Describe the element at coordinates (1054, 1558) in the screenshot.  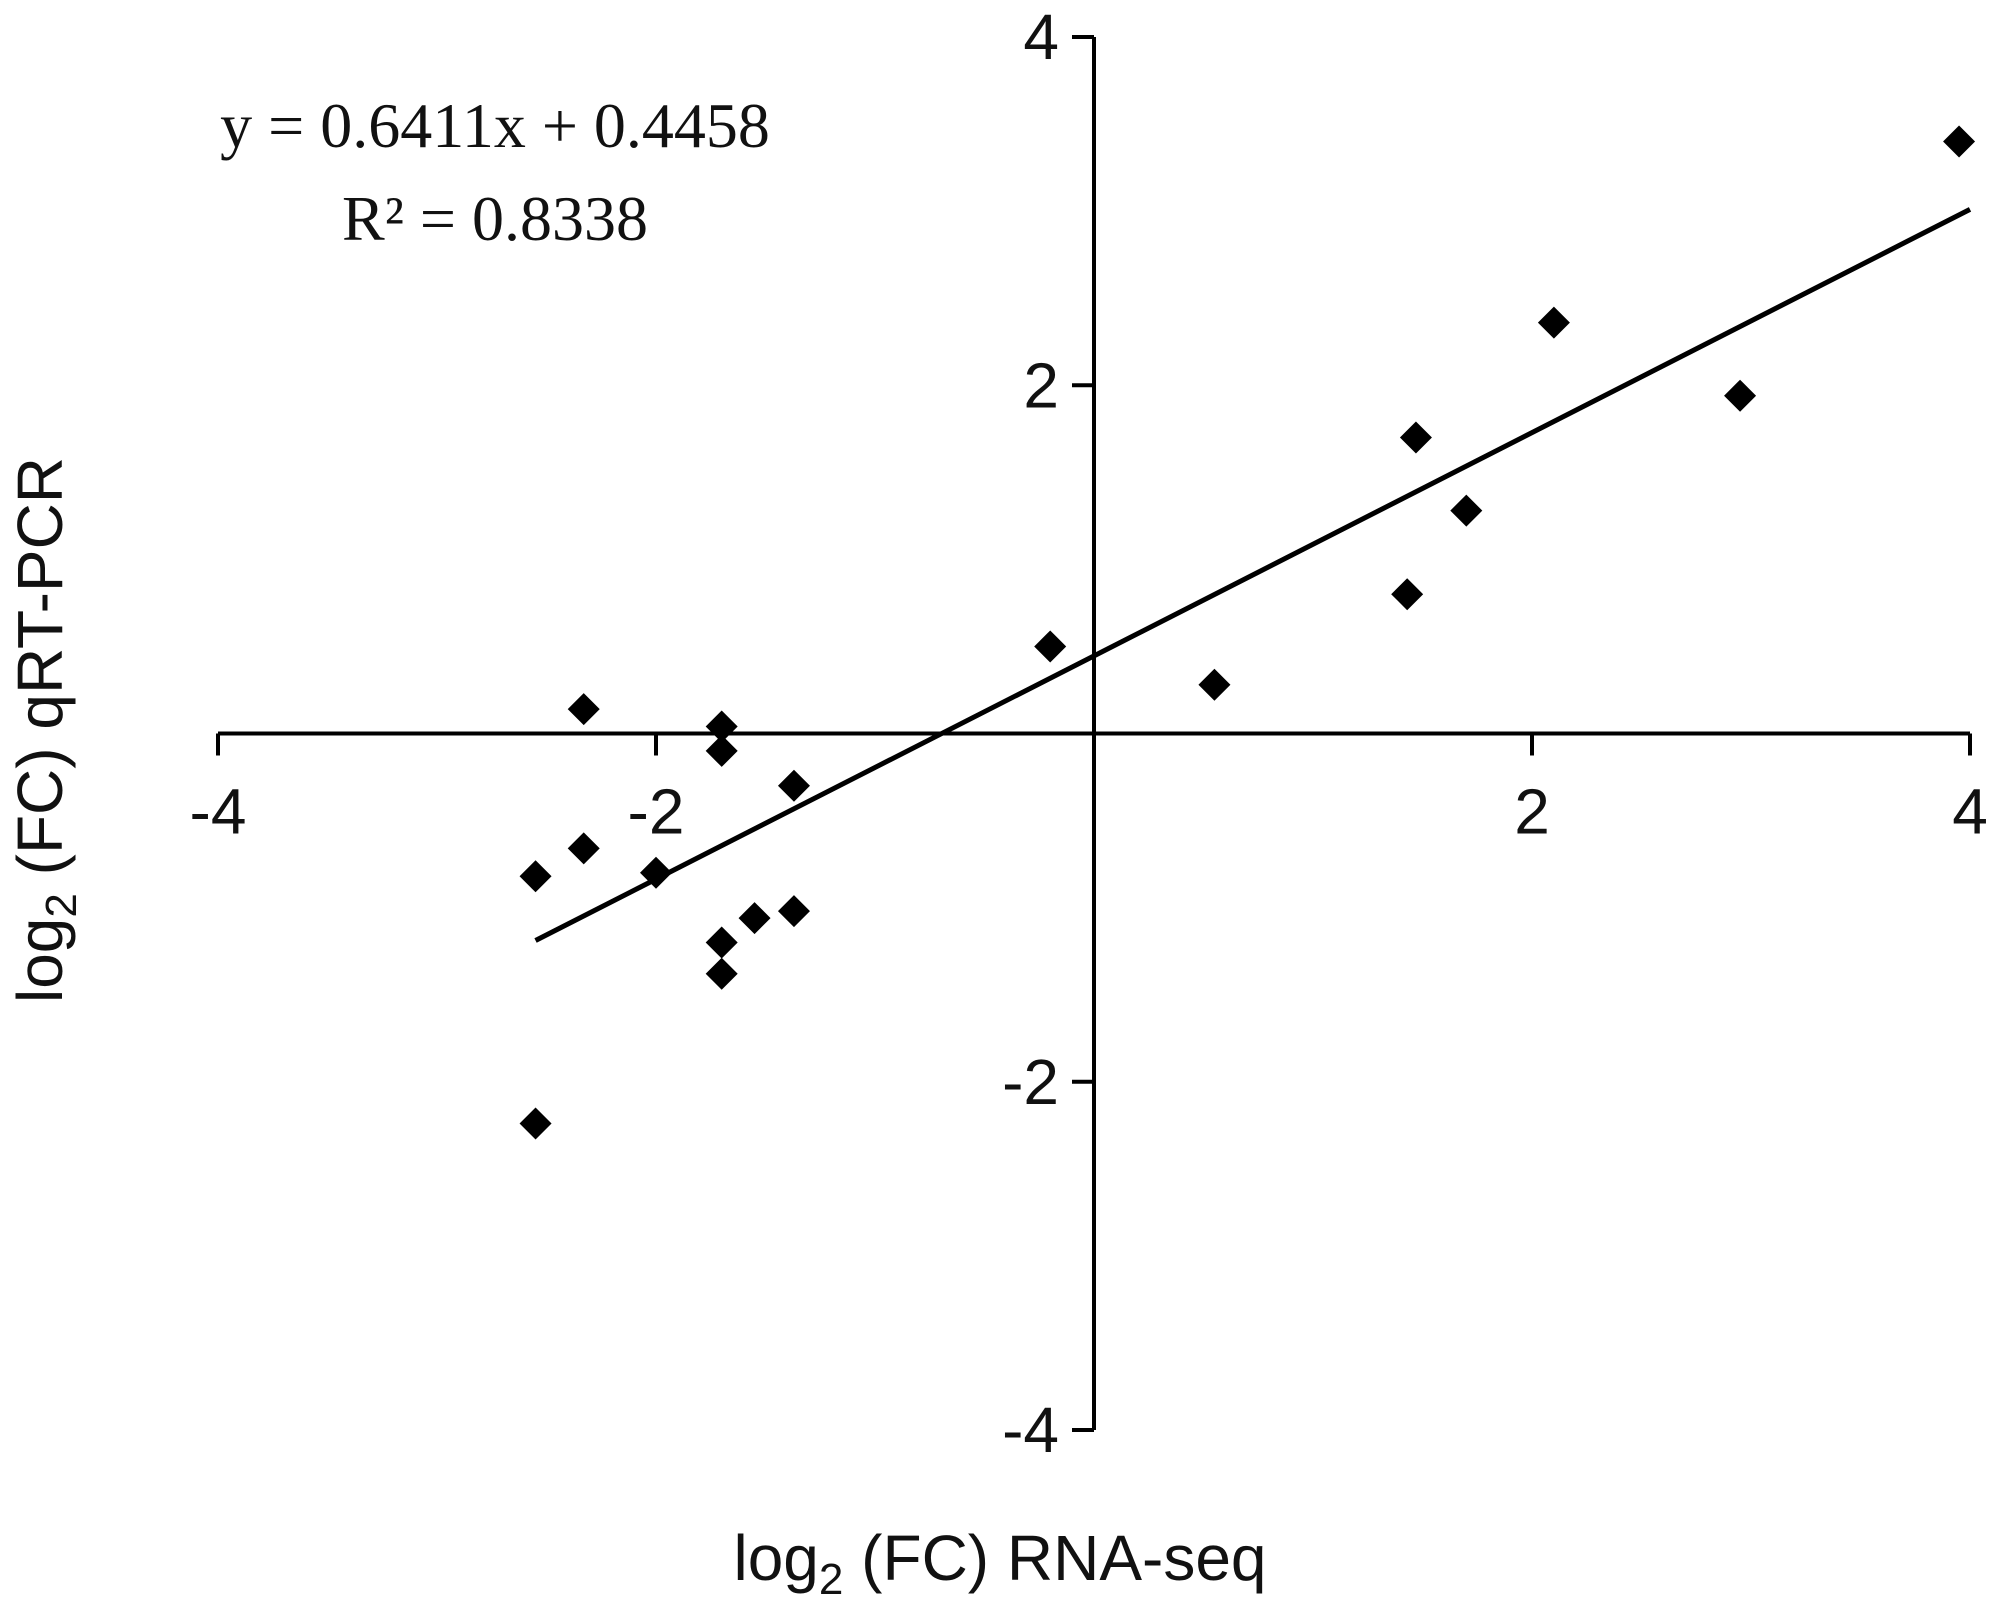
I see `x-axis-title-rest: (FC) RNA-seq` at that location.